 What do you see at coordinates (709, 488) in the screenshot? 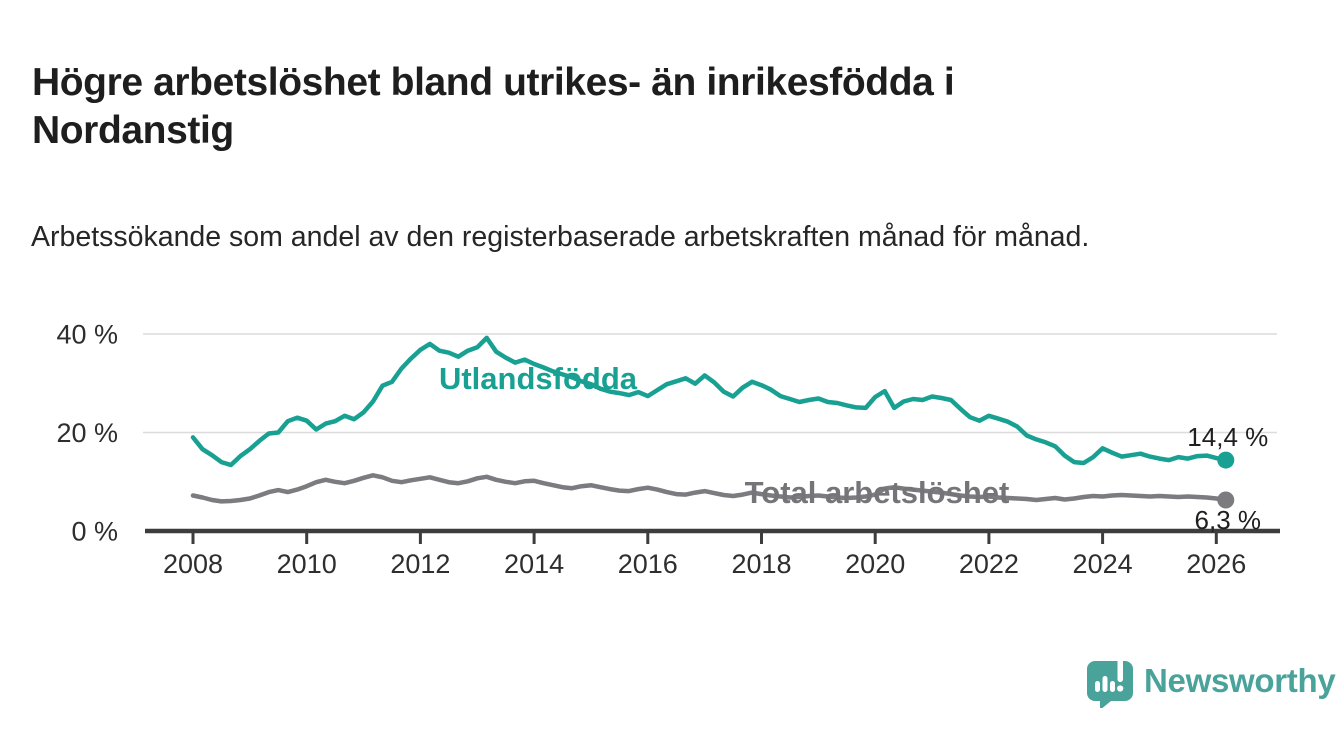
I see `series-line-total-arbetsl-shet` at bounding box center [709, 488].